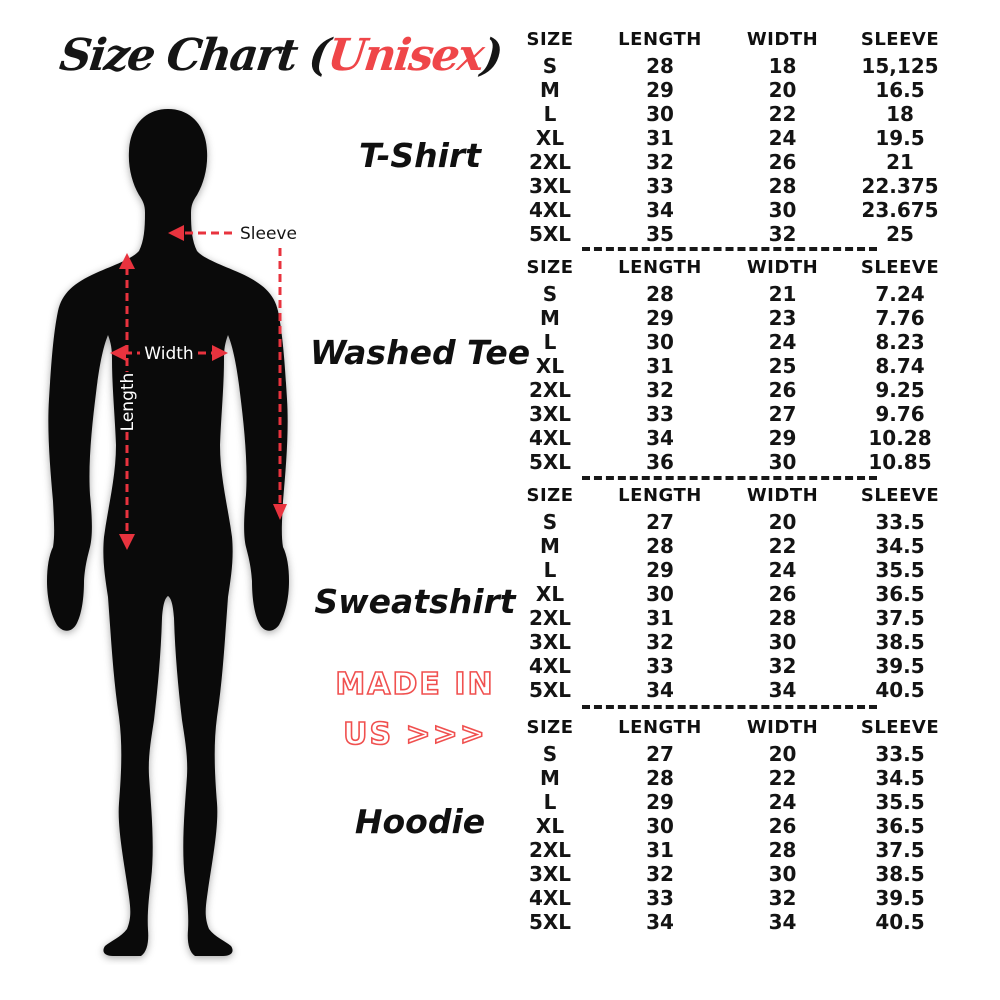 Image resolution: width=1000 pixels, height=1000 pixels. Describe the element at coordinates (420, 155) in the screenshot. I see `product-label-t-shirt: T-Shirt` at that location.